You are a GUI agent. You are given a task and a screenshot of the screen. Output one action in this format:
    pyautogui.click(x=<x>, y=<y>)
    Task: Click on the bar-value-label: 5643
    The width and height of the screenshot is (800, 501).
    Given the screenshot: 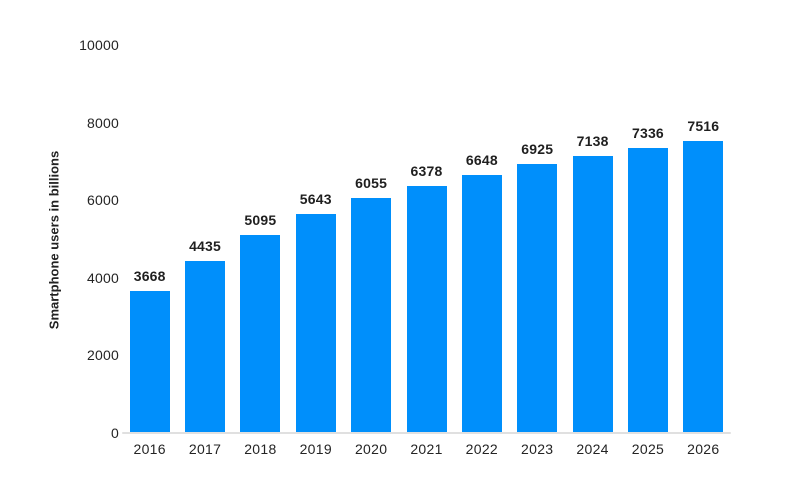 What is the action you would take?
    pyautogui.click(x=315, y=199)
    